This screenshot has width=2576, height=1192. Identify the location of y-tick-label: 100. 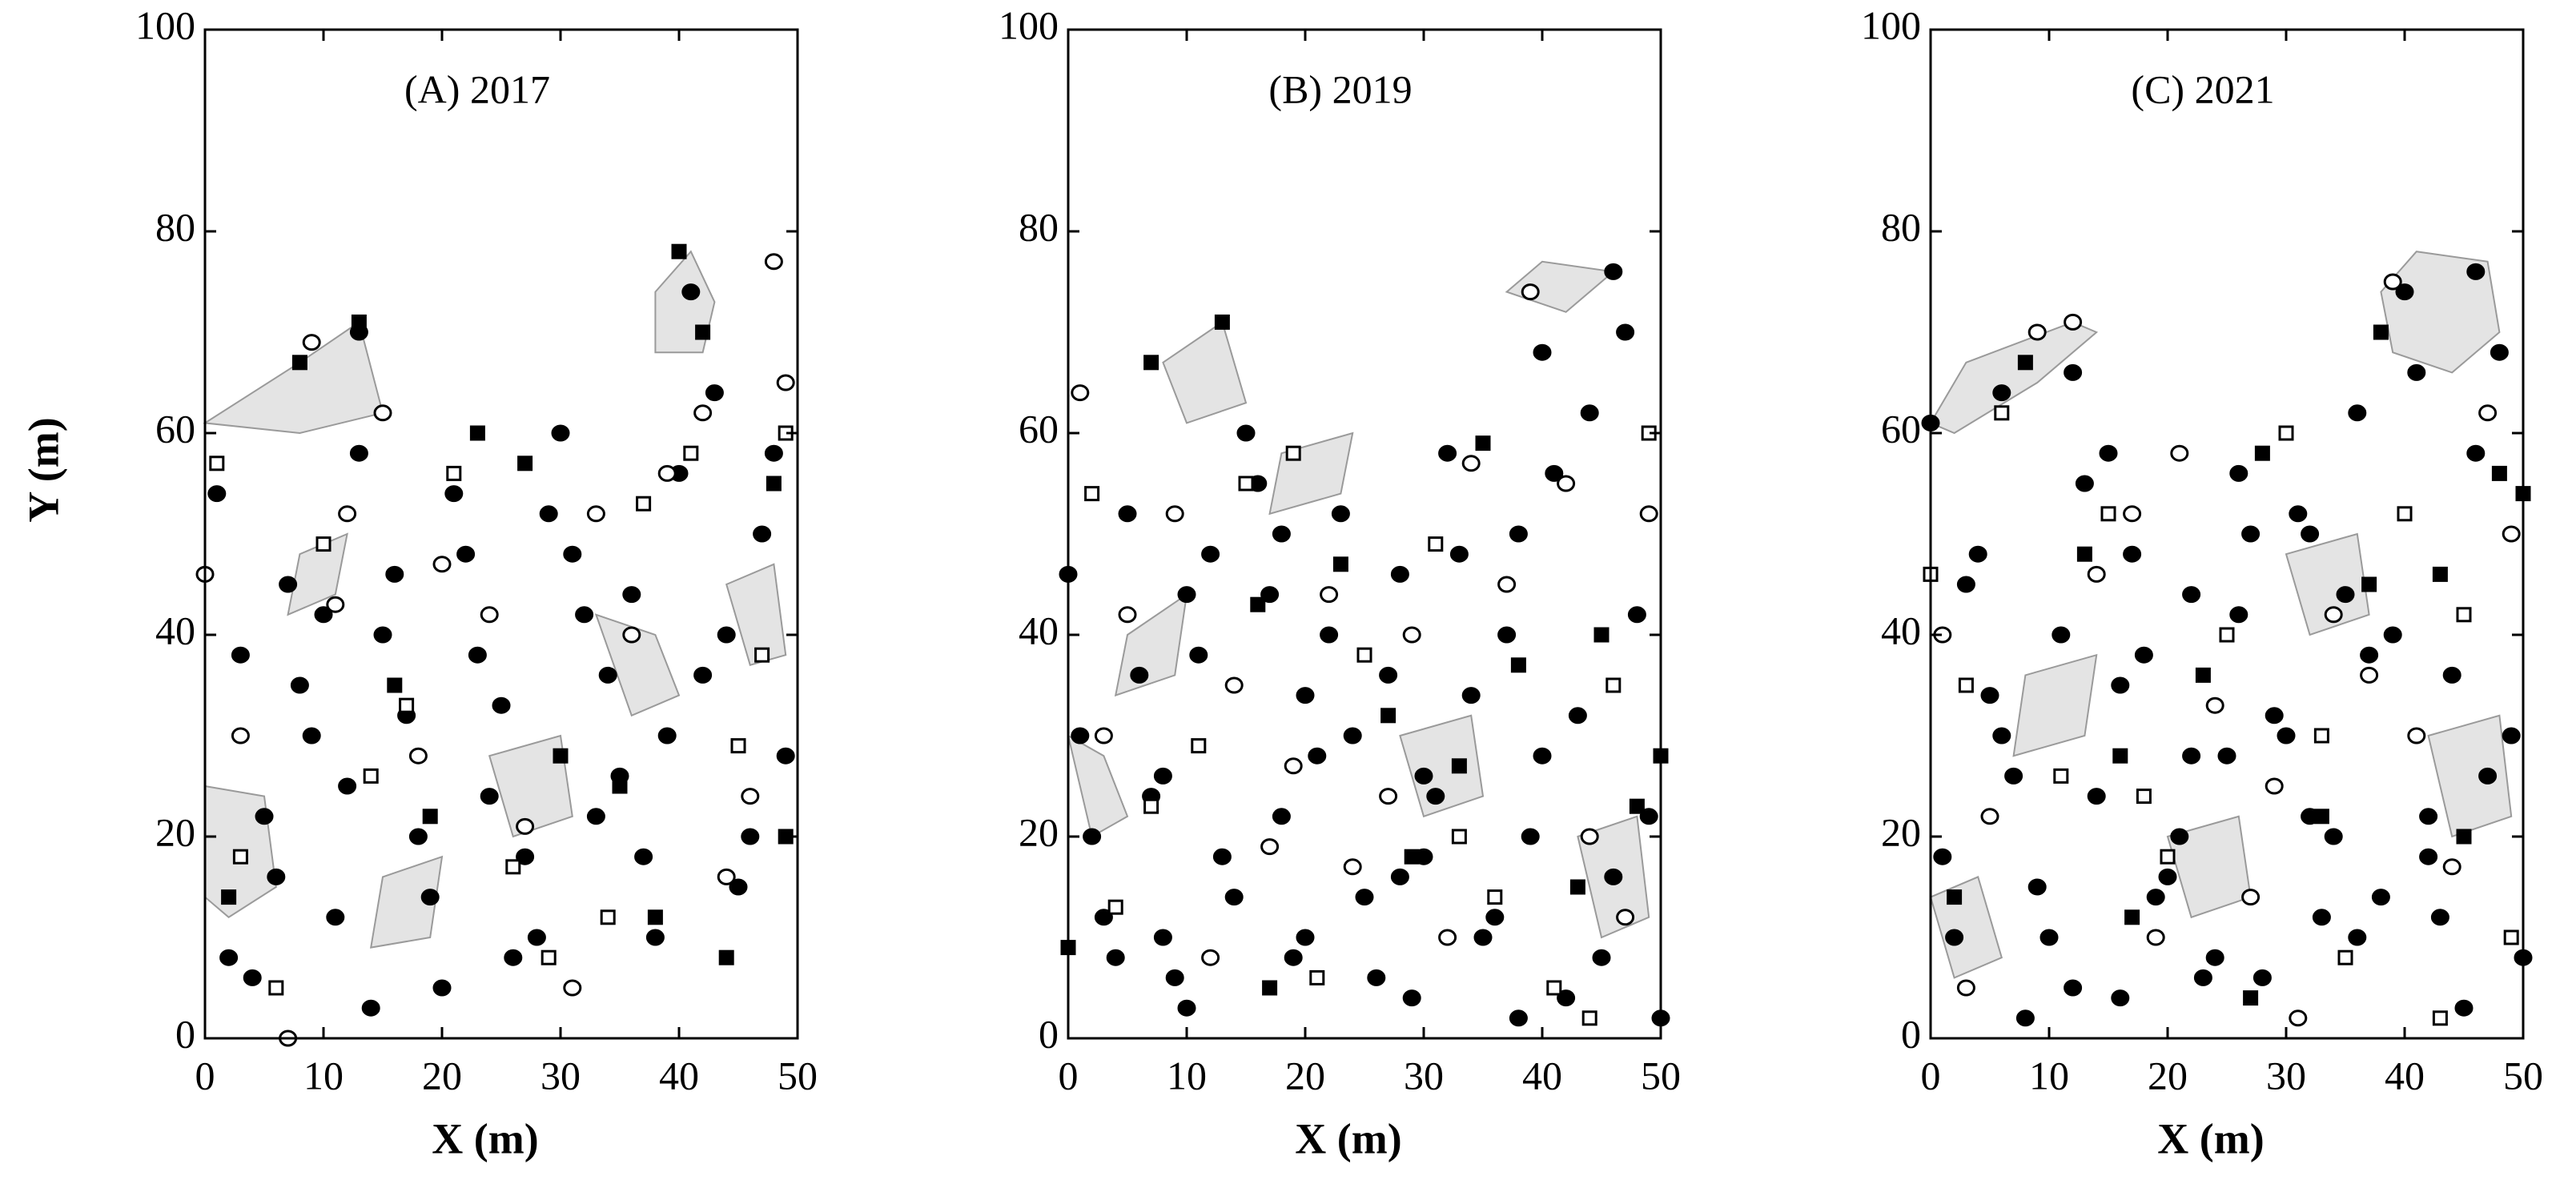
(1029, 25).